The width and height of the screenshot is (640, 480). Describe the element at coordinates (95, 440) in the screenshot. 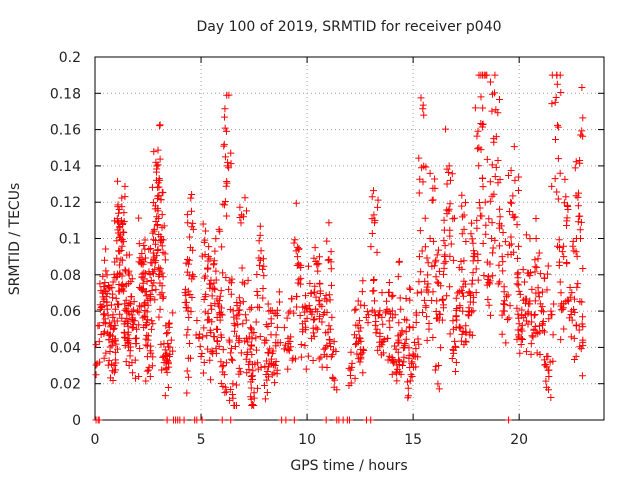

I see `x-tick-label: 0` at that location.